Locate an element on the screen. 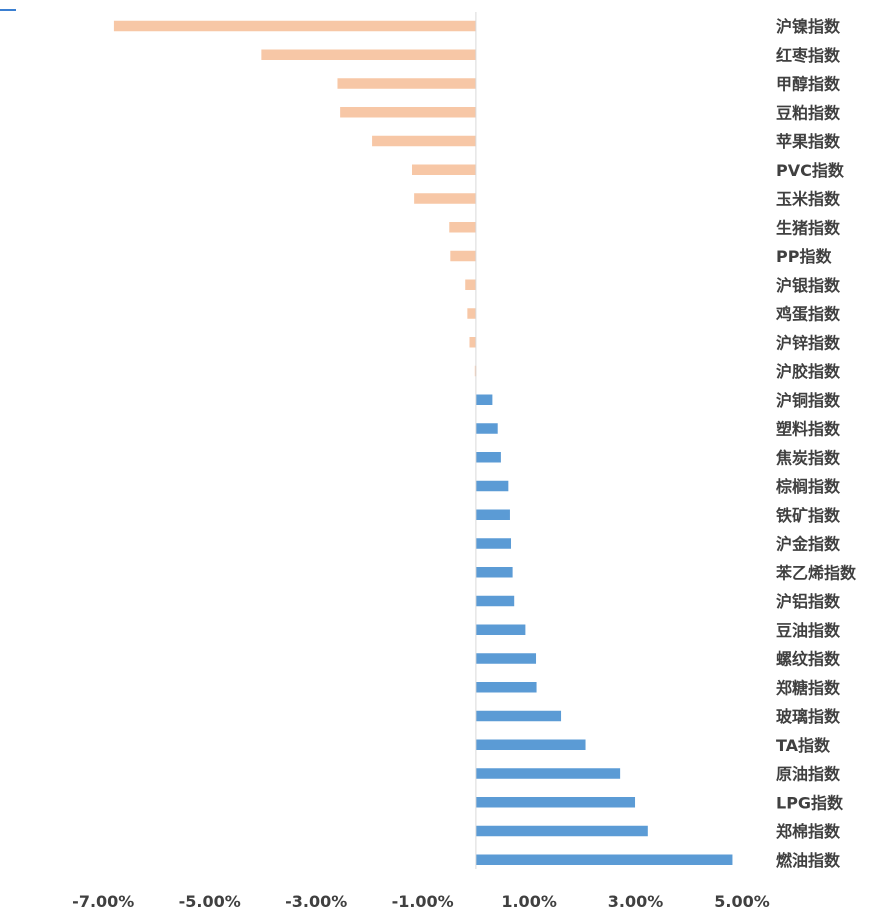 The image size is (882, 920). x-tick-label-1: -7.00% is located at coordinates (103, 901).